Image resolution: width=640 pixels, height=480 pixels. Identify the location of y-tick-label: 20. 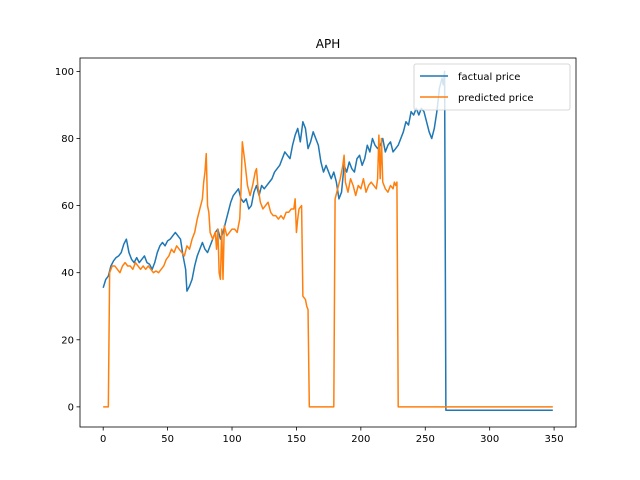
(67, 340).